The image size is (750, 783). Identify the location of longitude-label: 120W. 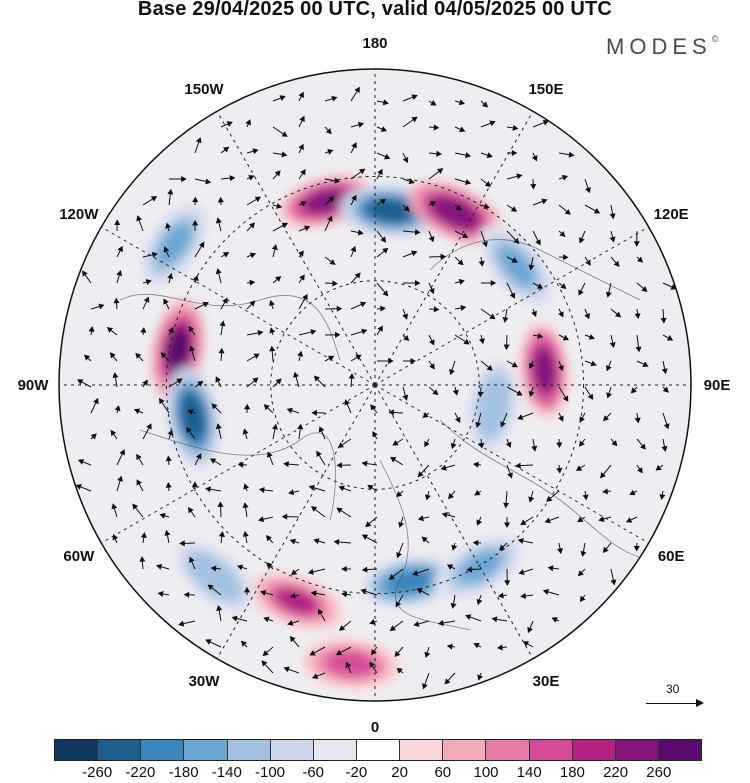
(79, 214).